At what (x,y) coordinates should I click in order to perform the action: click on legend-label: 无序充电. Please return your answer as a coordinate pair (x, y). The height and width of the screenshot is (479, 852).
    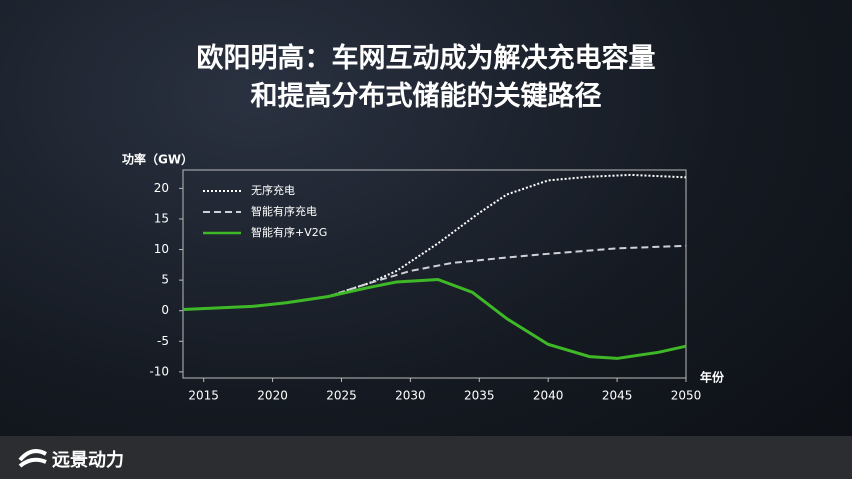
    Looking at the image, I should click on (273, 190).